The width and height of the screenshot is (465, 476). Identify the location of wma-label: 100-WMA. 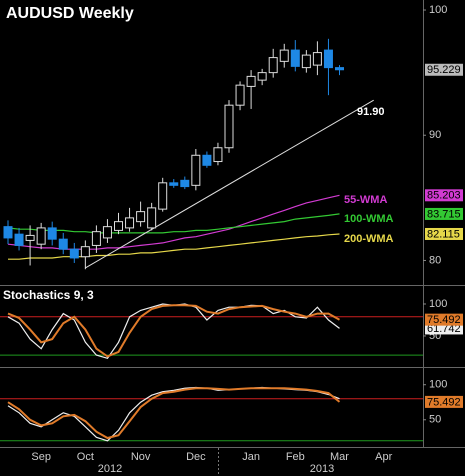
(369, 219).